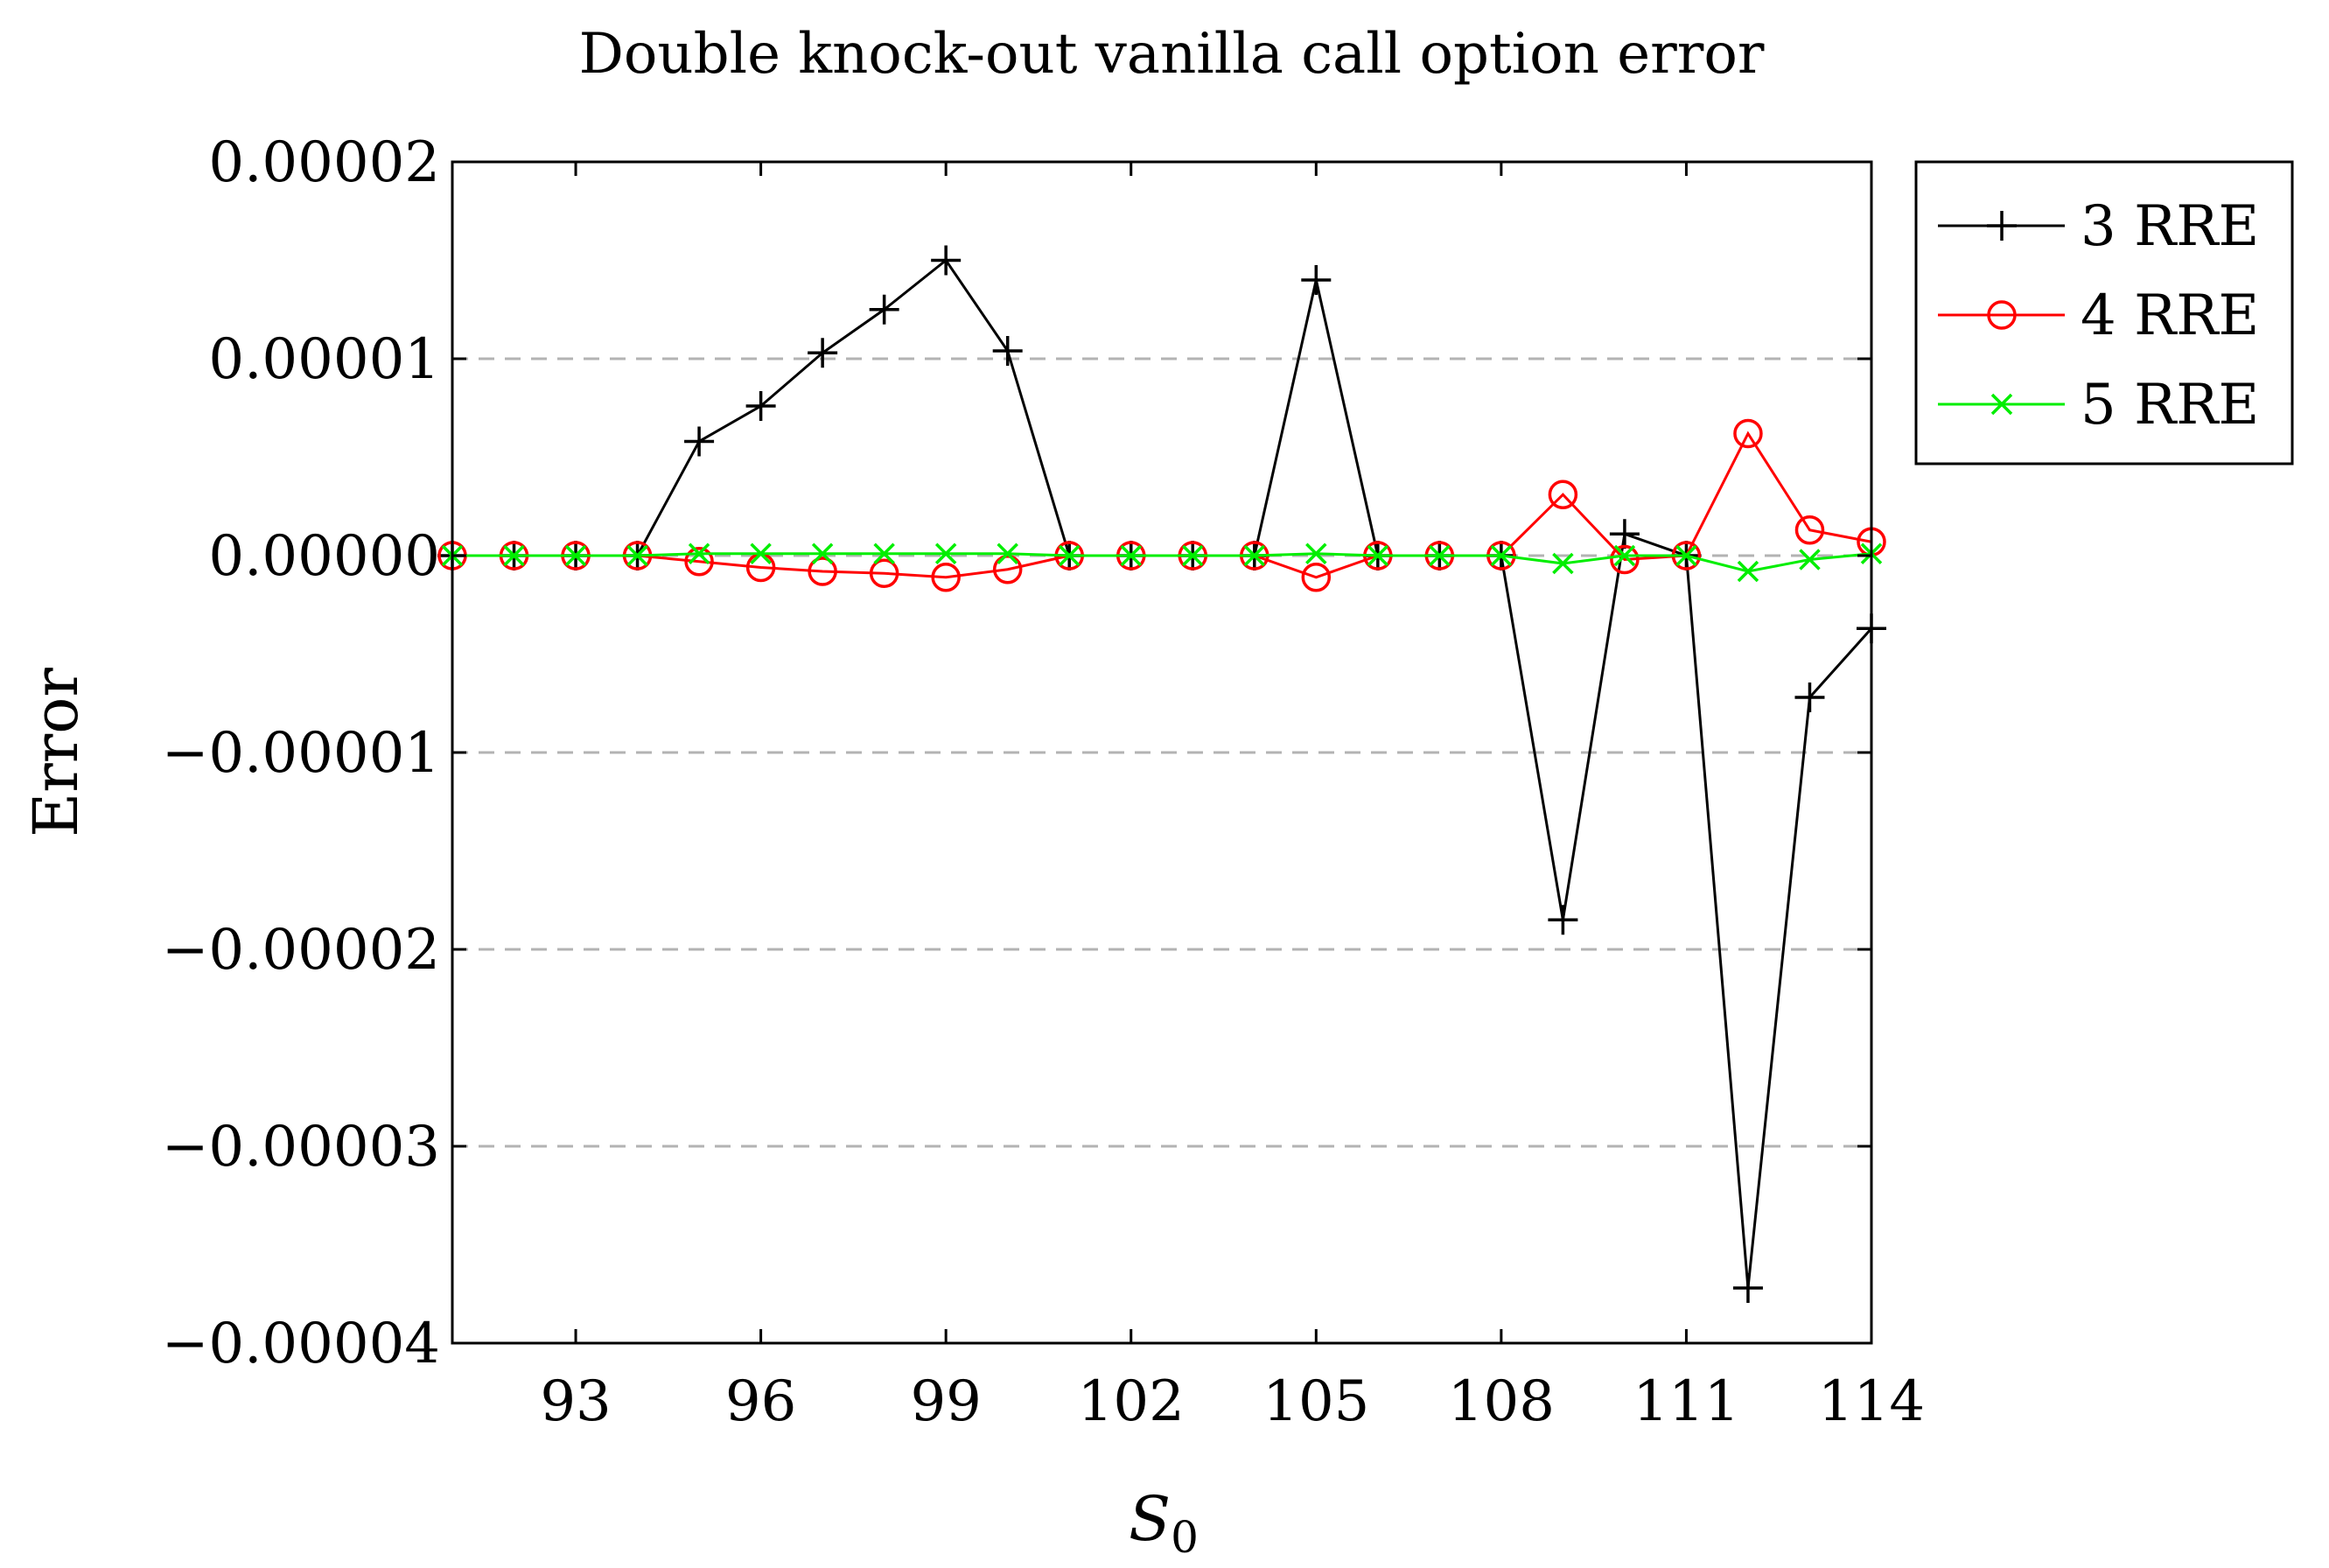  Describe the element at coordinates (1686, 1401) in the screenshot. I see `x-tick-label: 111` at that location.